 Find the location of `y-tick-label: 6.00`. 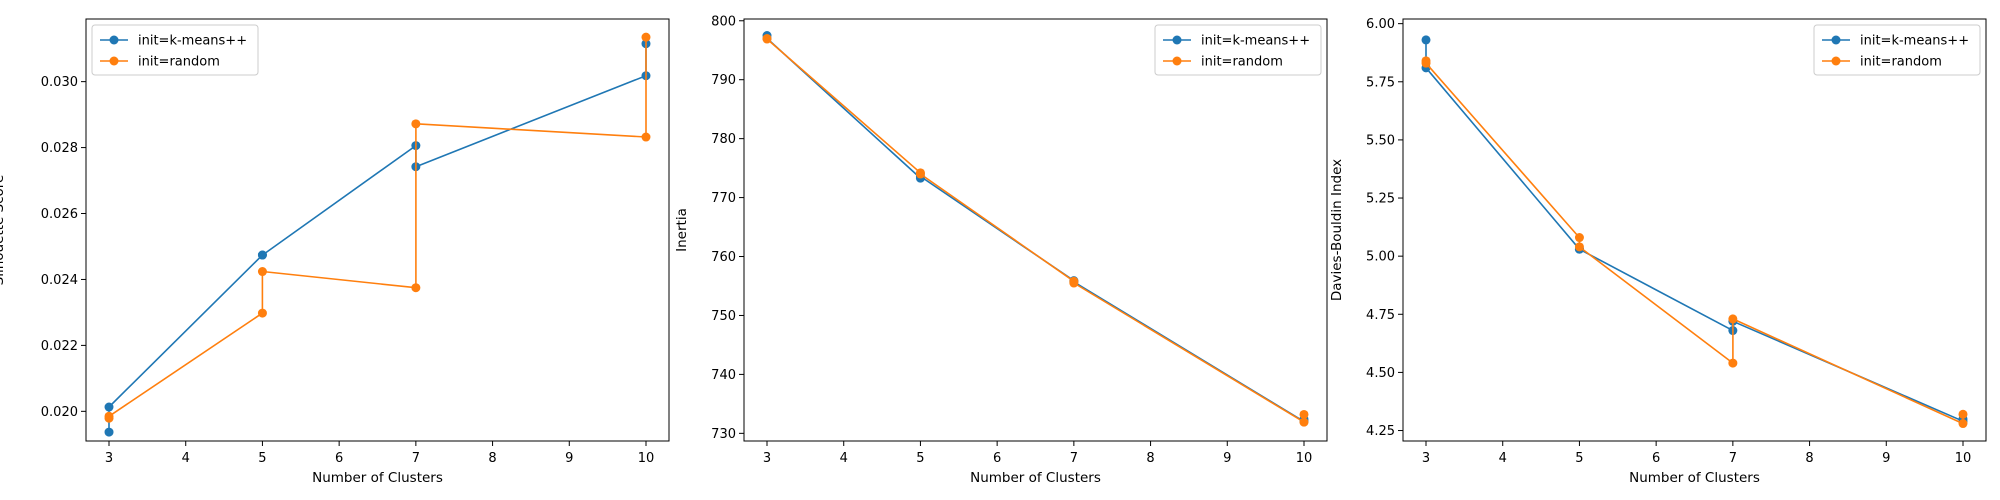

y-tick-label: 6.00 is located at coordinates (1380, 24).